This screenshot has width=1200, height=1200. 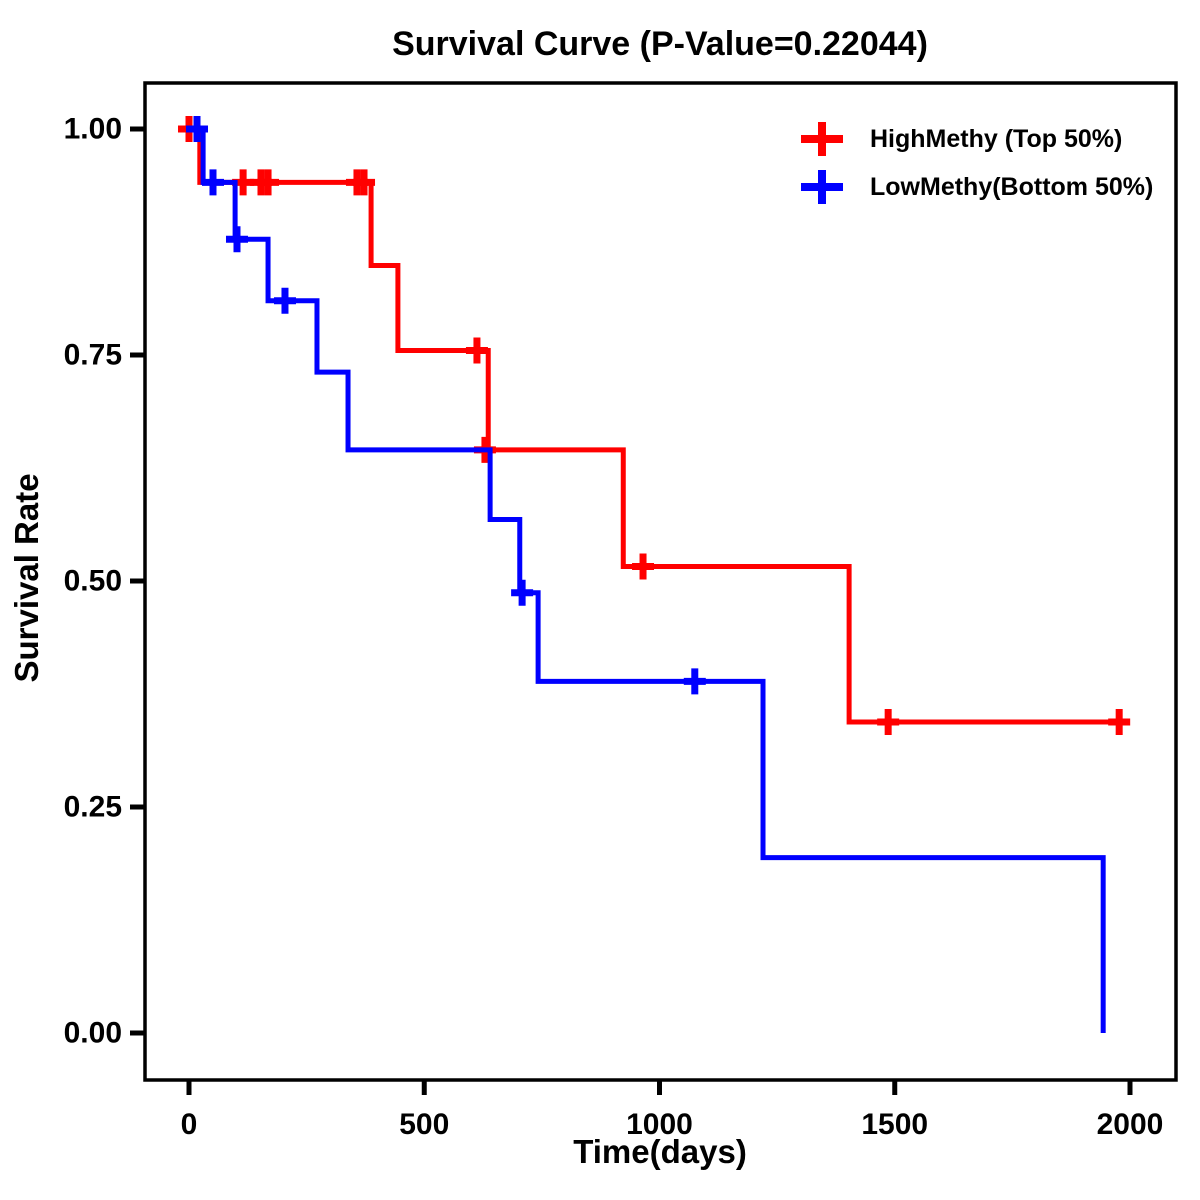 What do you see at coordinates (1130, 1124) in the screenshot?
I see `x-tick-label: 2000` at bounding box center [1130, 1124].